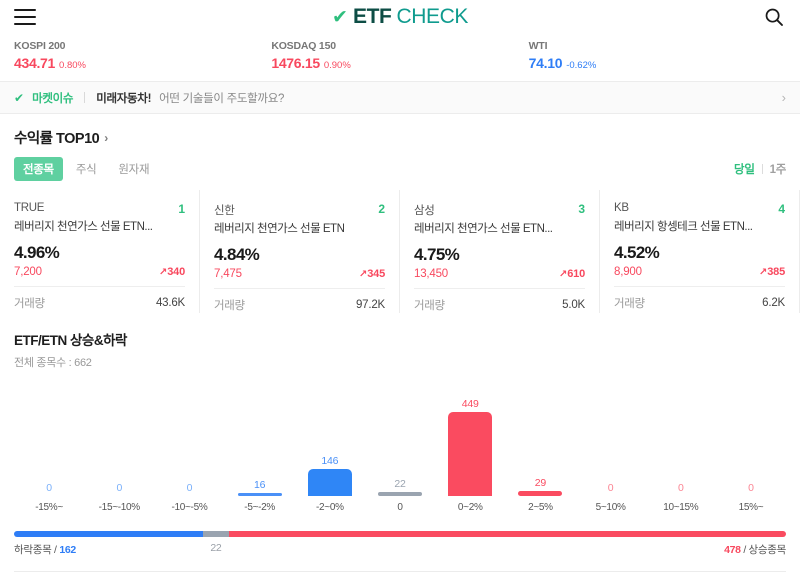  What do you see at coordinates (170, 303) in the screenshot?
I see `card-volume-value: 43.6K` at bounding box center [170, 303].